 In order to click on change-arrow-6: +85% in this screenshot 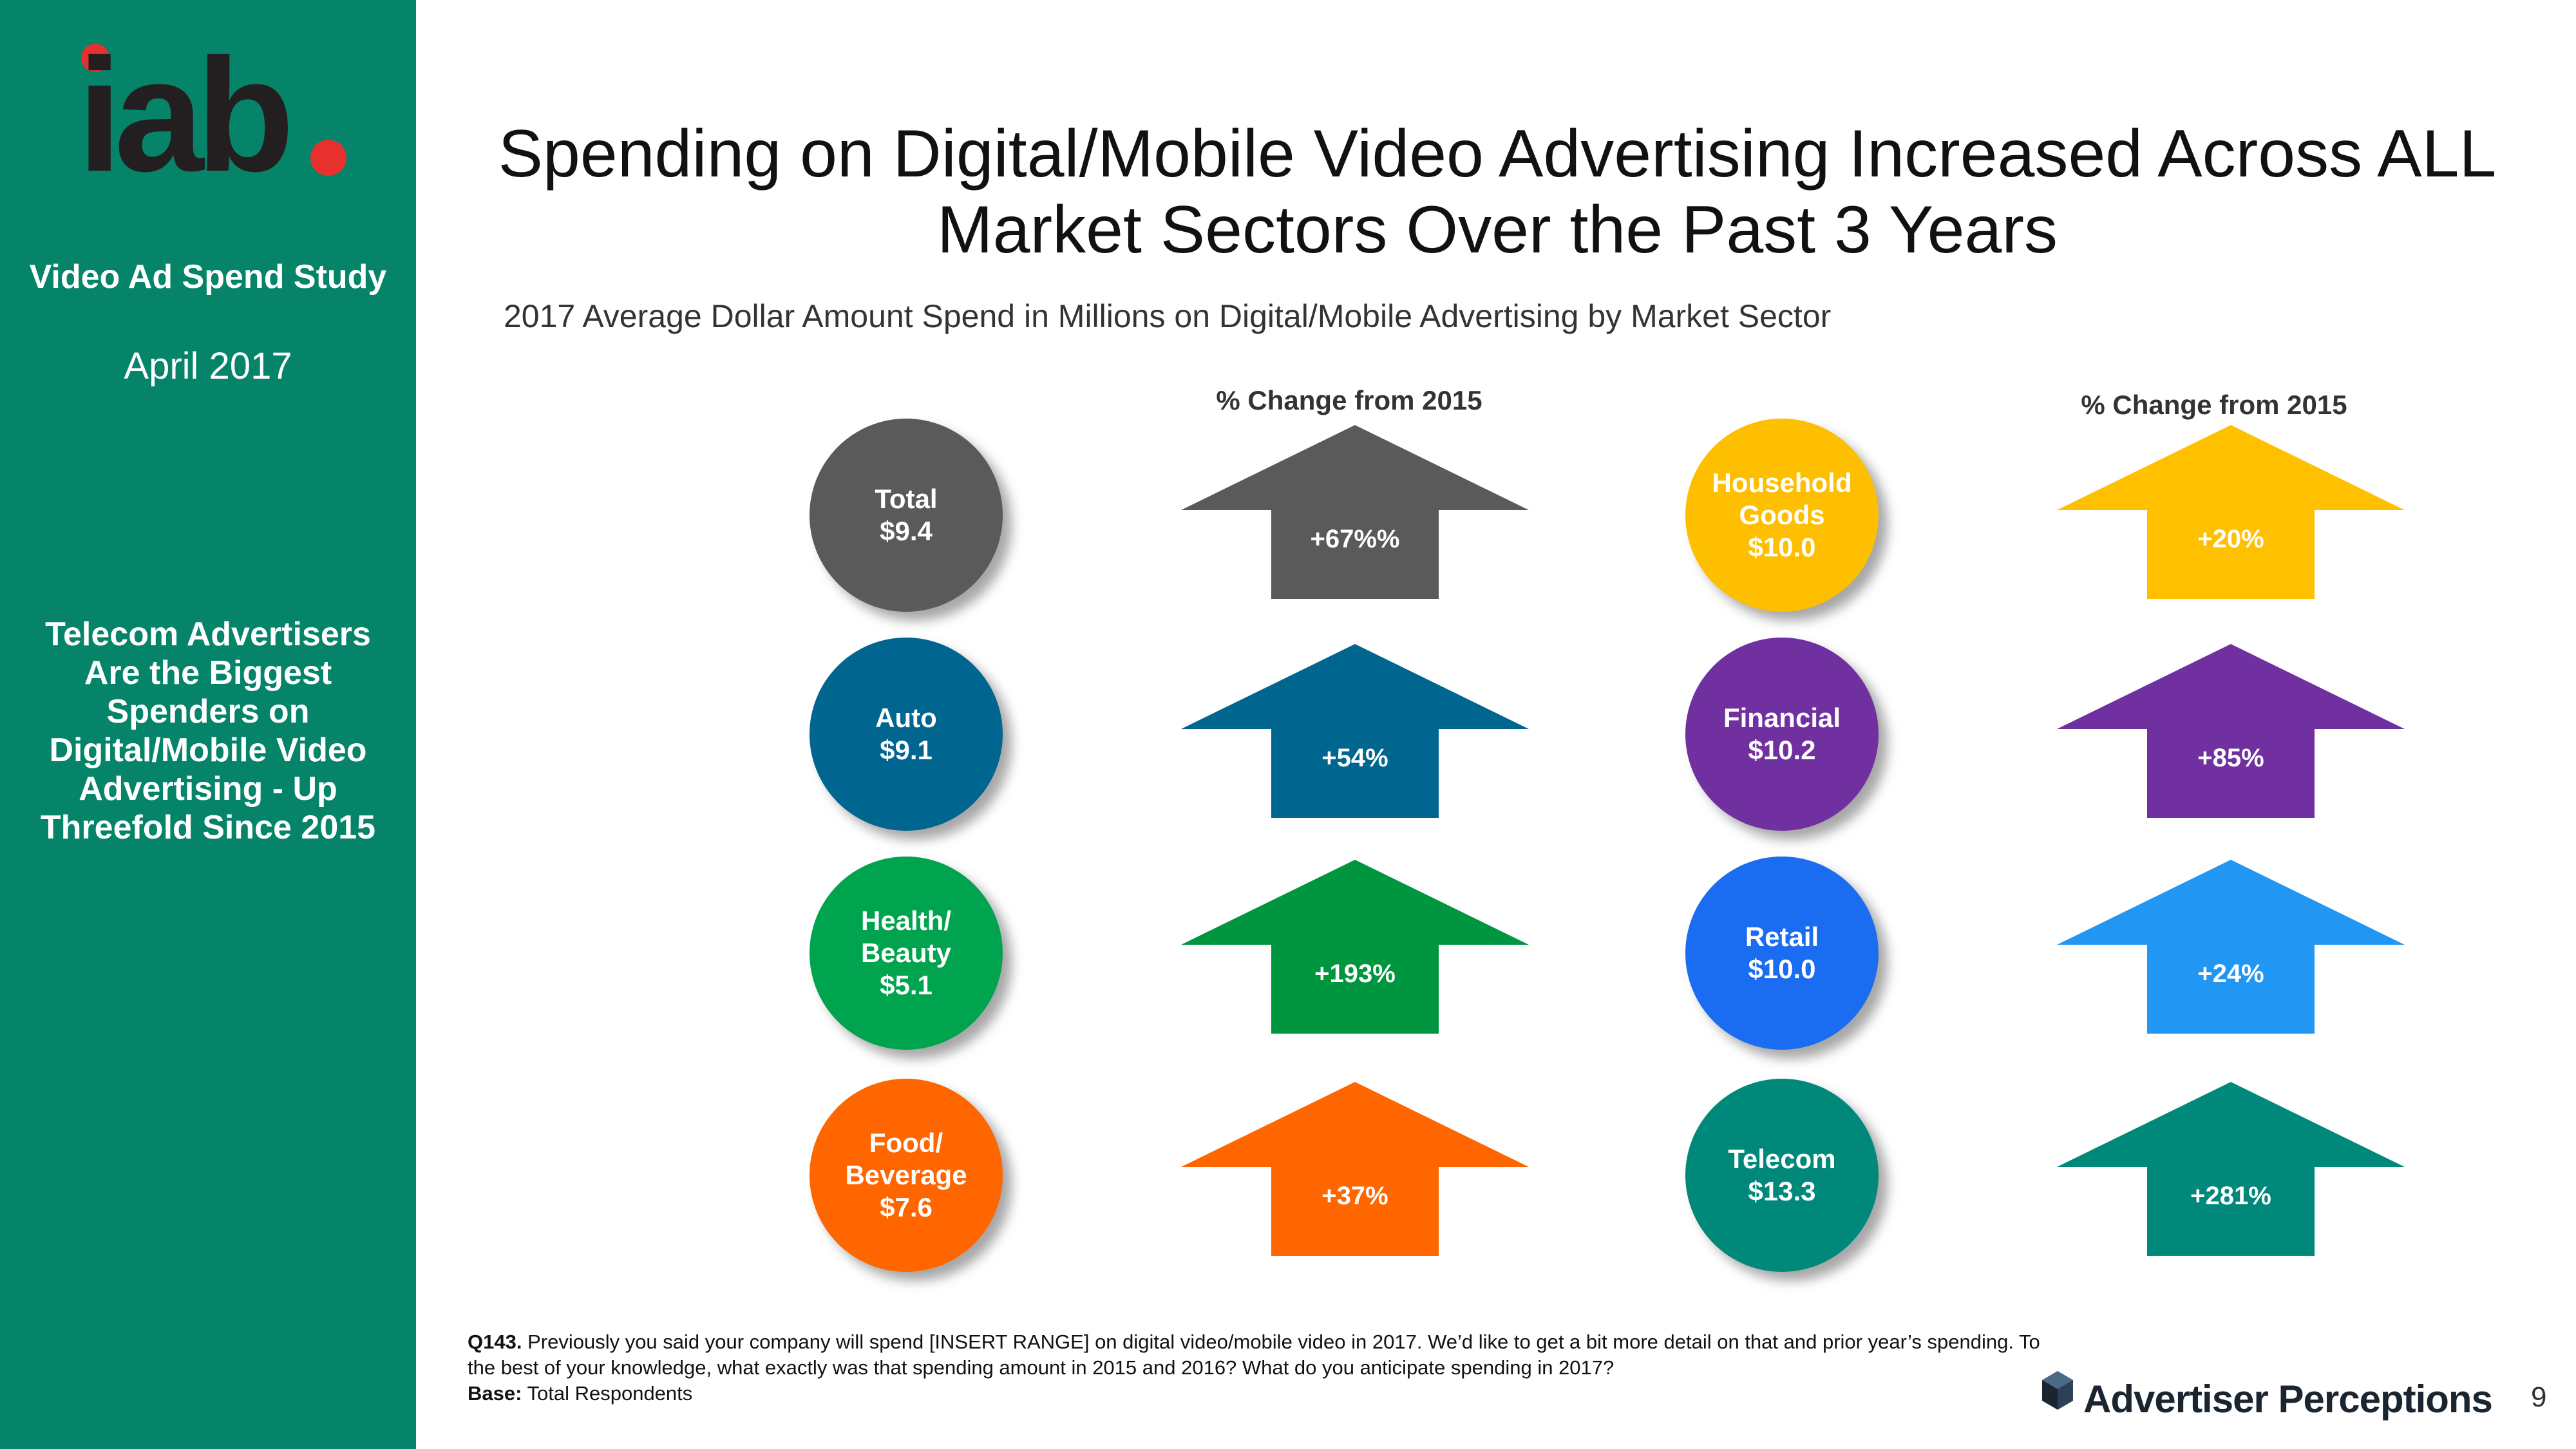, I will do `click(2231, 734)`.